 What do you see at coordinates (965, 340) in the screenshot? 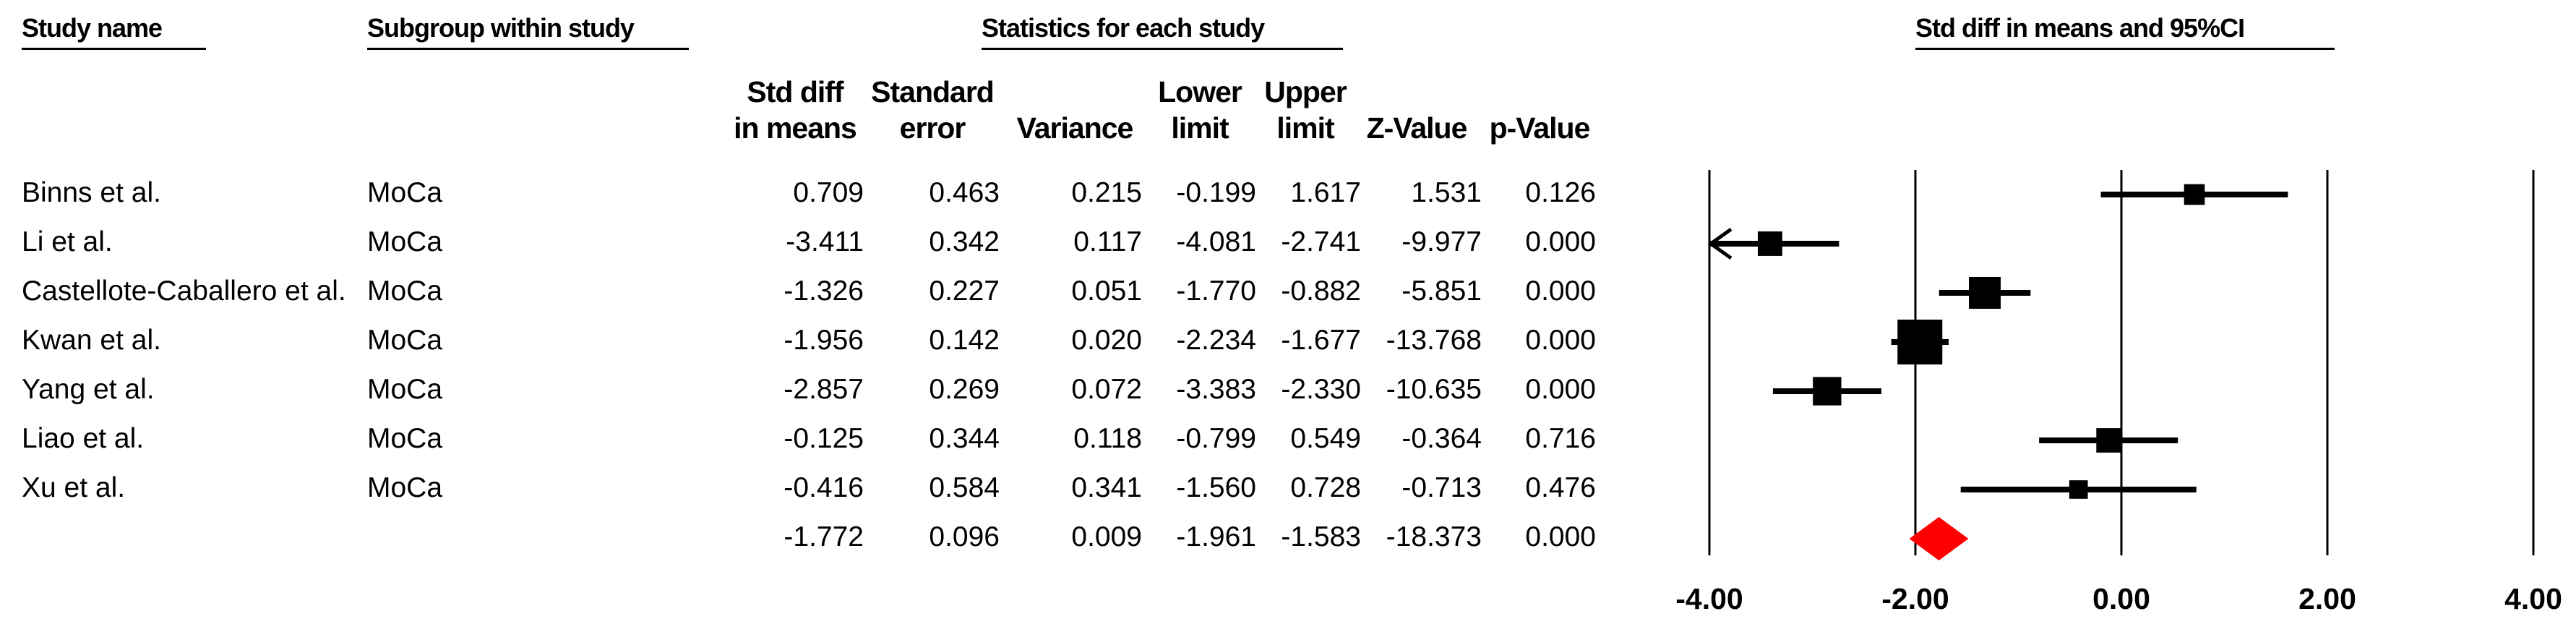
I see `stat-cell-se: 0.142` at bounding box center [965, 340].